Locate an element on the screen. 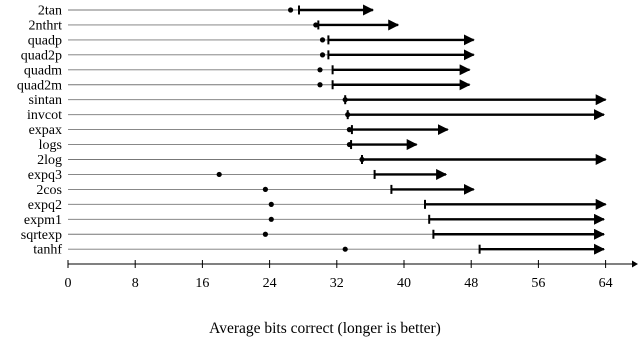 This screenshot has width=641, height=345. x-tick-label: 0 is located at coordinates (68, 283).